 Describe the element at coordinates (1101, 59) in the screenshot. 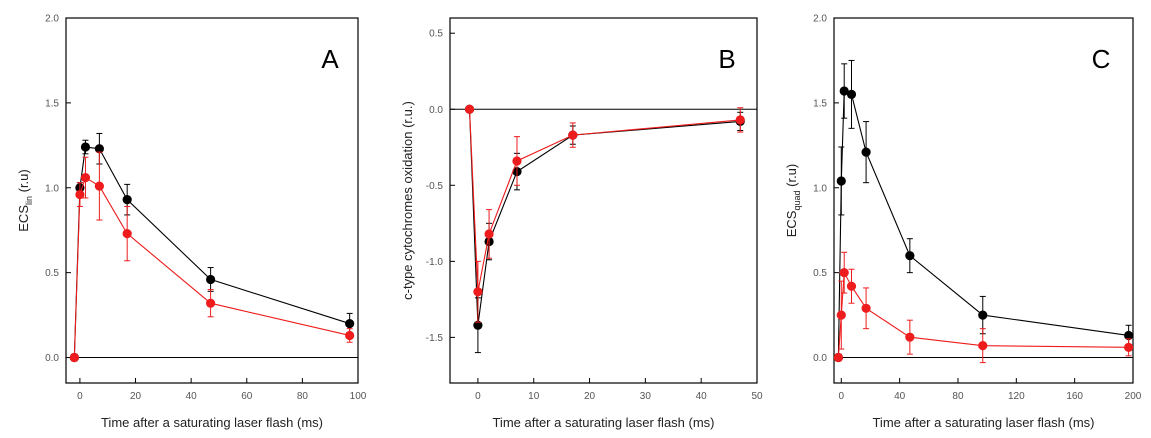

I see `panel-letter: C` at that location.